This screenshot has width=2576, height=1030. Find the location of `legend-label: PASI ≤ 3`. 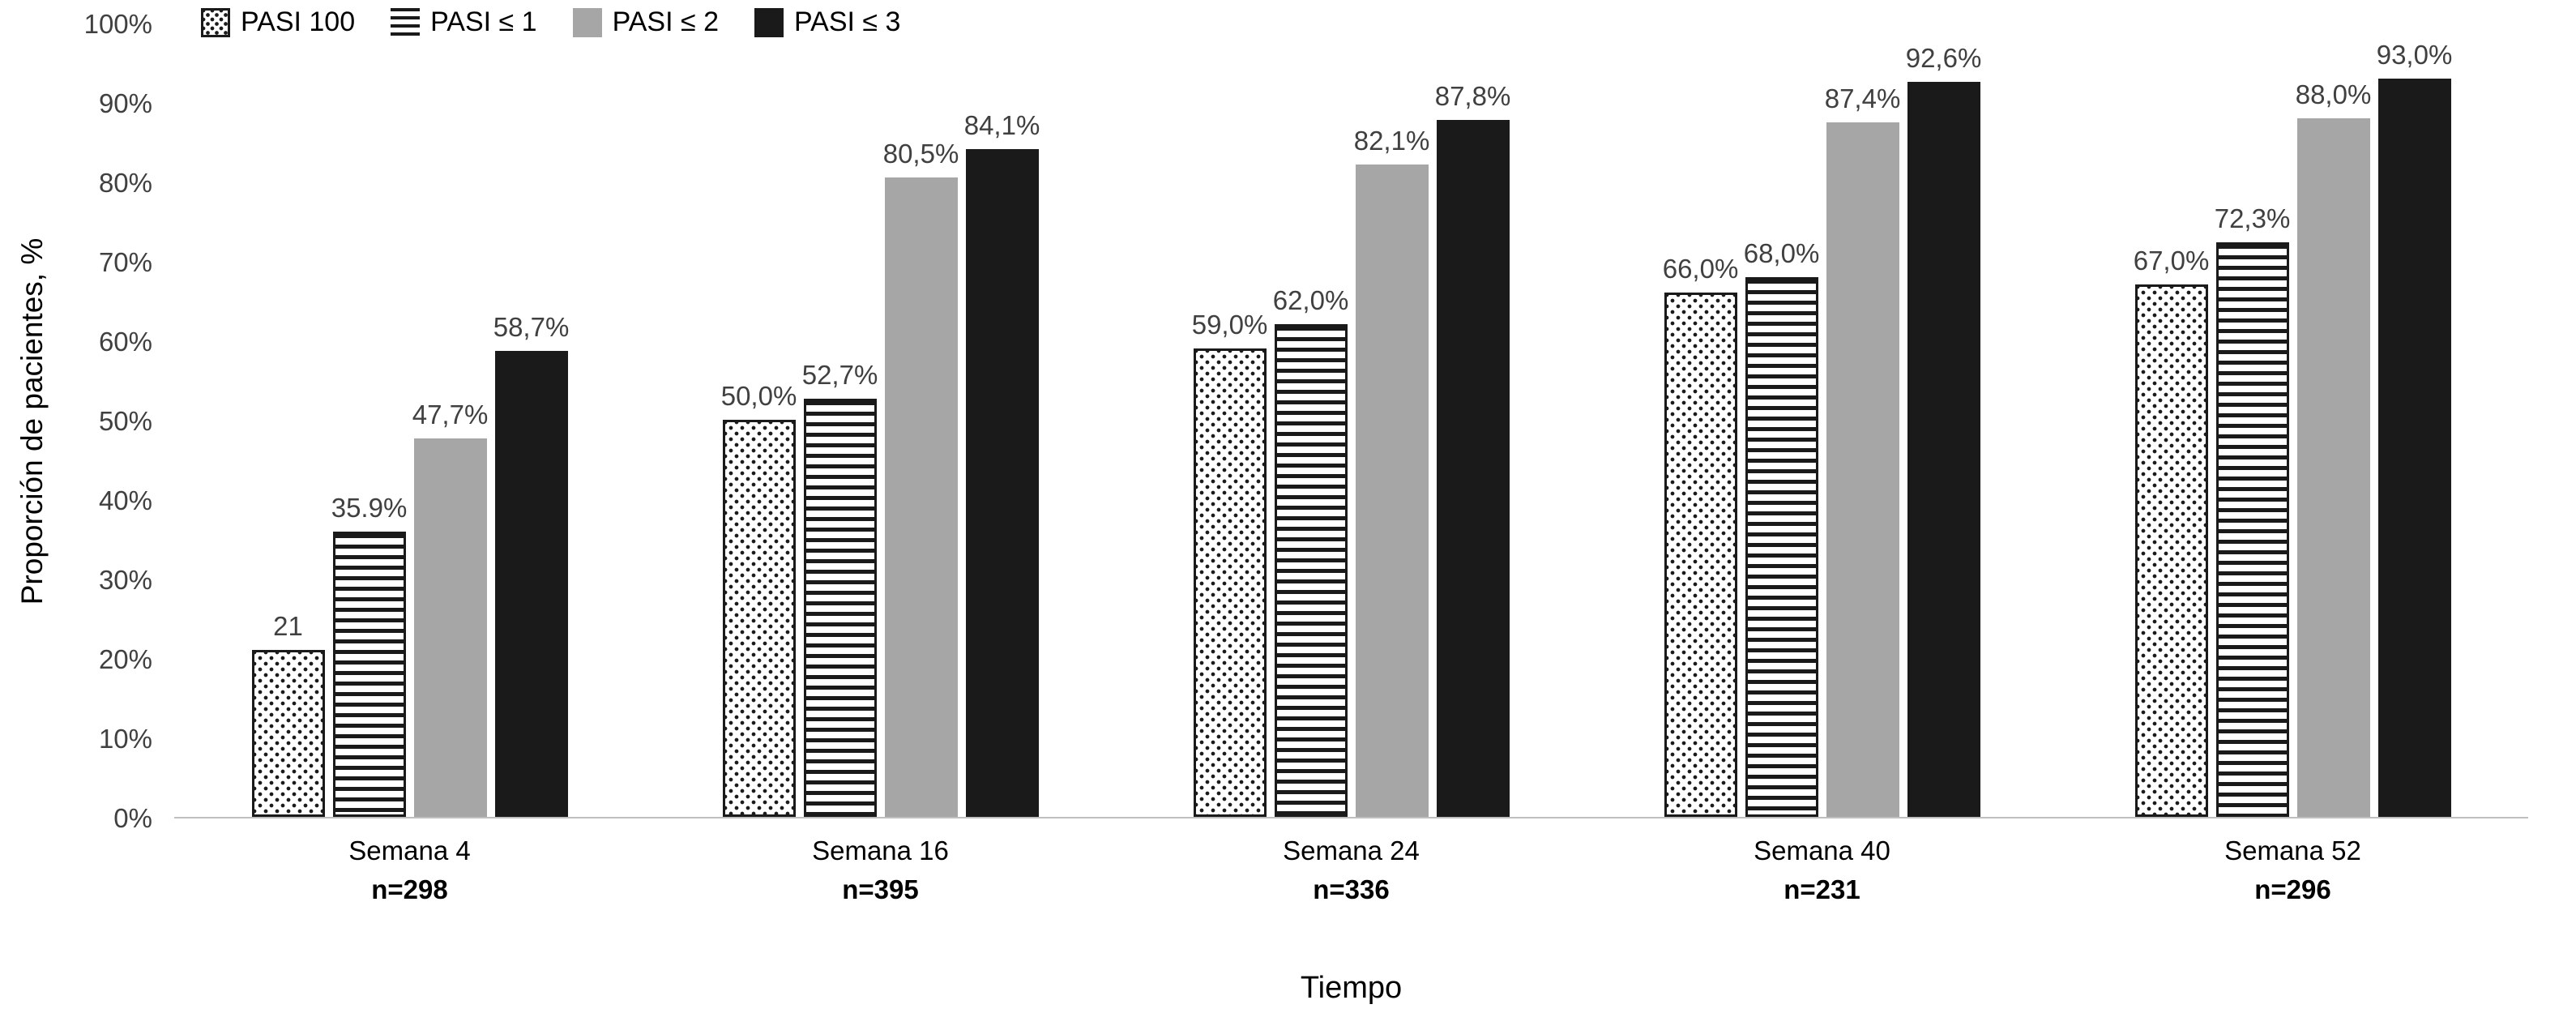

legend-label: PASI ≤ 3 is located at coordinates (847, 21).